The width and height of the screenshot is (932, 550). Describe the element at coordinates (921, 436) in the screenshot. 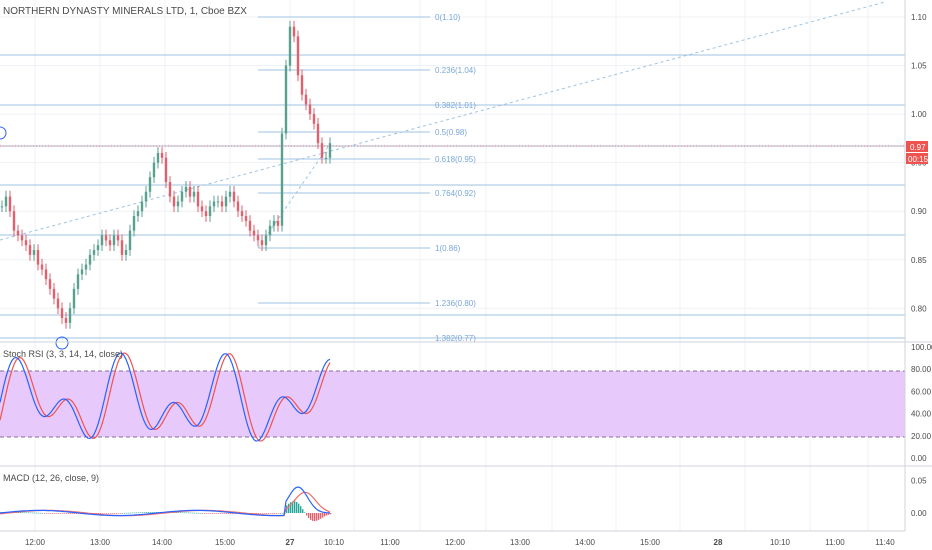

I see `stoch-rsi-tick-label: 20.00` at that location.